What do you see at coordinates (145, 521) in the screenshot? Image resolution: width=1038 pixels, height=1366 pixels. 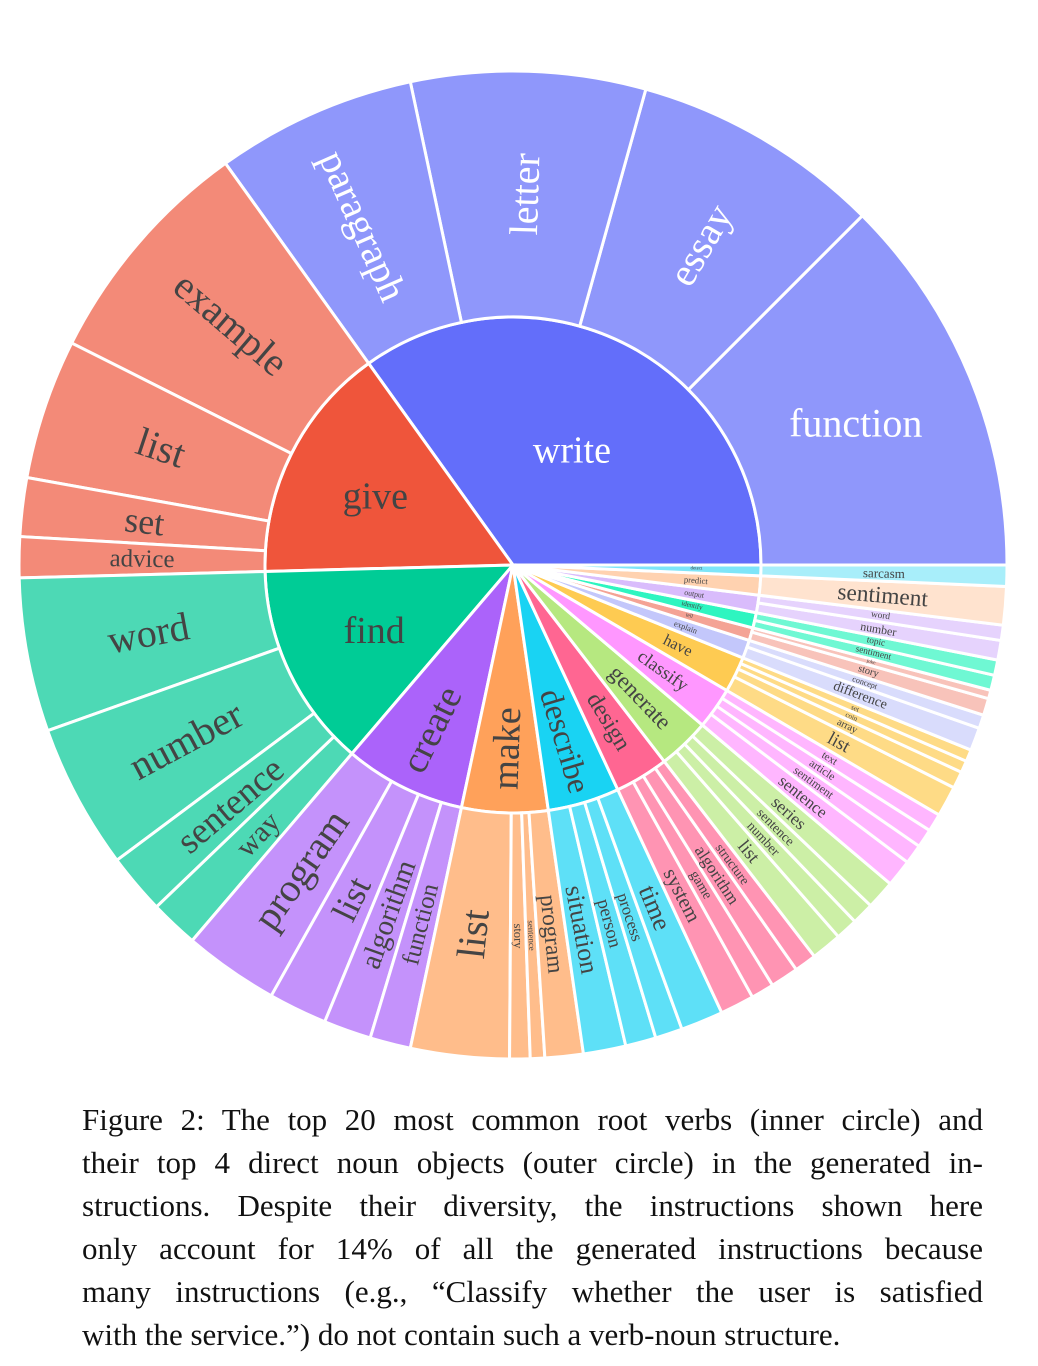 I see `noun-label-give-set: set` at bounding box center [145, 521].